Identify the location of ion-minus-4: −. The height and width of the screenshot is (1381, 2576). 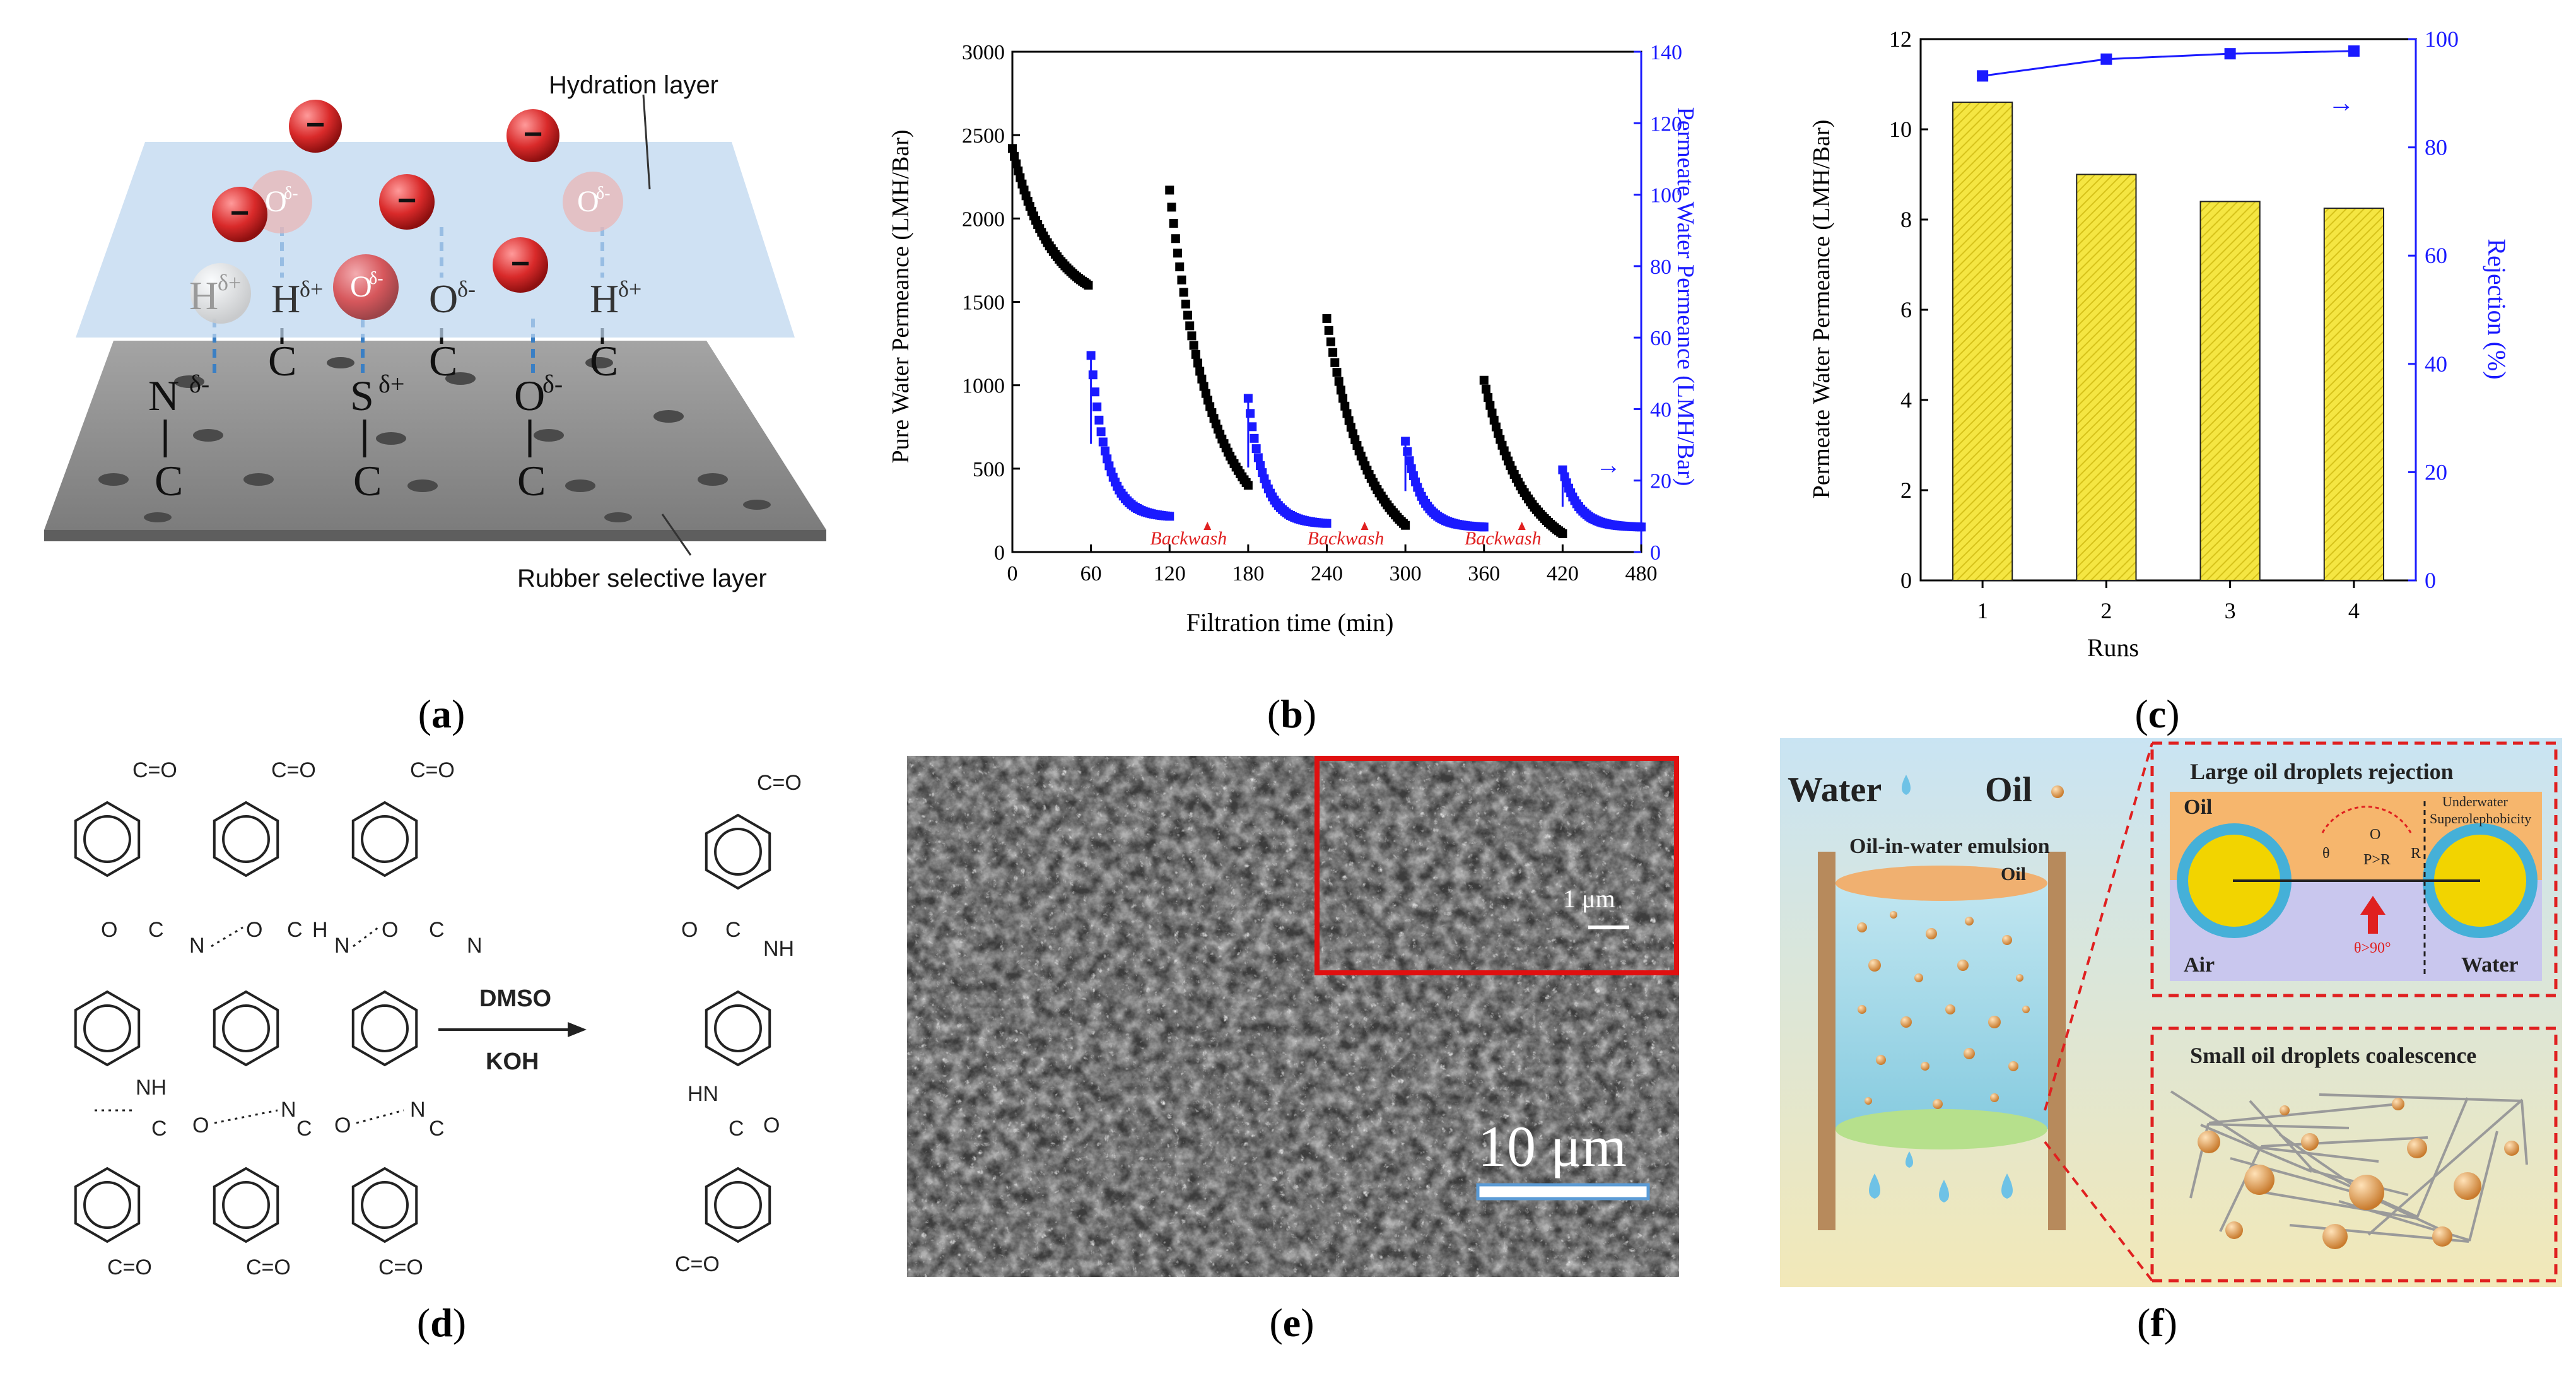
(406, 200).